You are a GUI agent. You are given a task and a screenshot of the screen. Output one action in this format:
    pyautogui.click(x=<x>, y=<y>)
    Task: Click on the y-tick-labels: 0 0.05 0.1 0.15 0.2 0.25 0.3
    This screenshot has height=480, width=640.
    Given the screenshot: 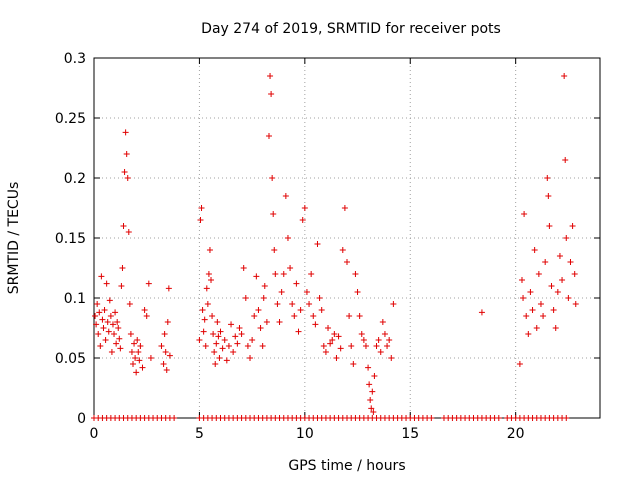 What is the action you would take?
    pyautogui.click(x=70, y=239)
    